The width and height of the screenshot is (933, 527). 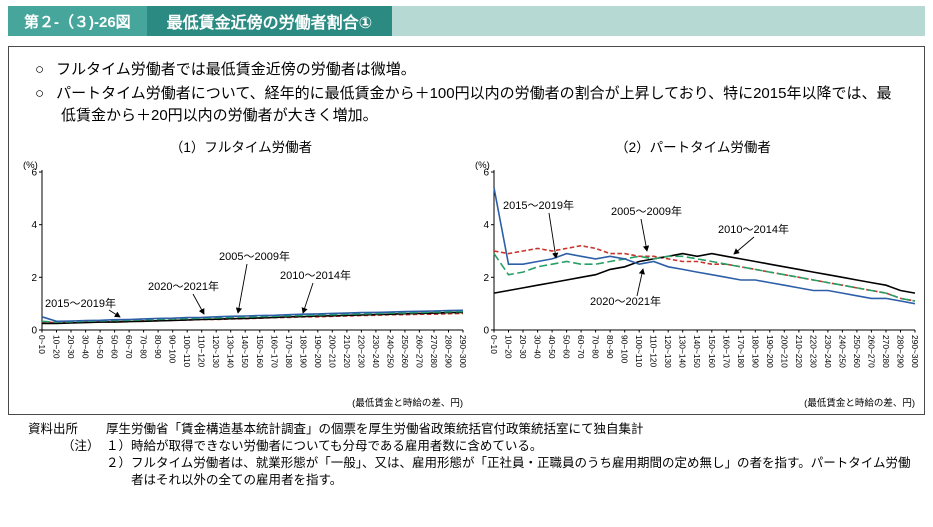 I want to click on series-label-2005-2009: 2005～2009年, so click(x=254, y=256).